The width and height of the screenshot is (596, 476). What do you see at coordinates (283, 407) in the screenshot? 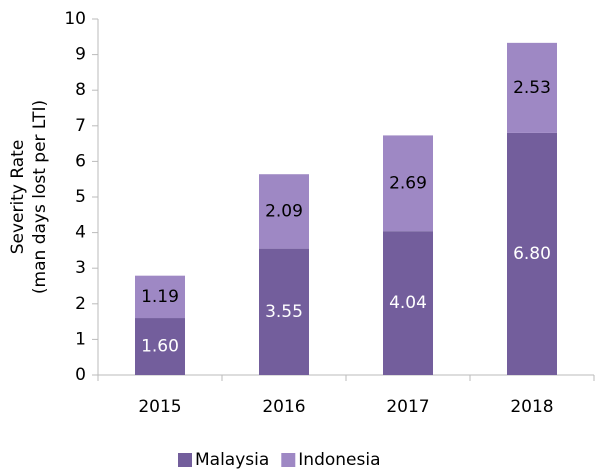
I see `x-tick-label: 2016` at bounding box center [283, 407].